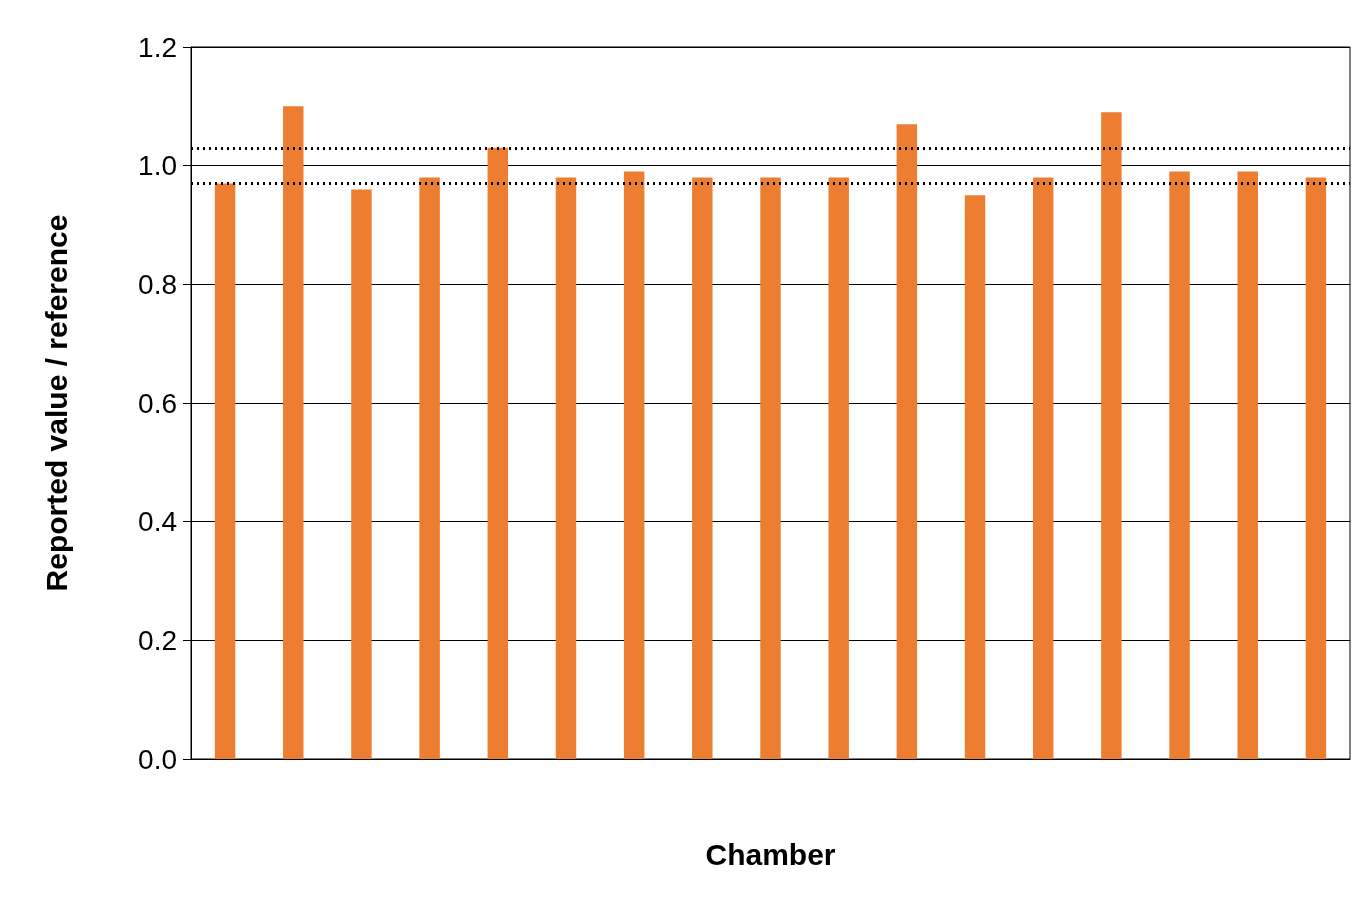 The width and height of the screenshot is (1363, 897). What do you see at coordinates (157, 522) in the screenshot?
I see `y-tick-label: 0.4` at bounding box center [157, 522].